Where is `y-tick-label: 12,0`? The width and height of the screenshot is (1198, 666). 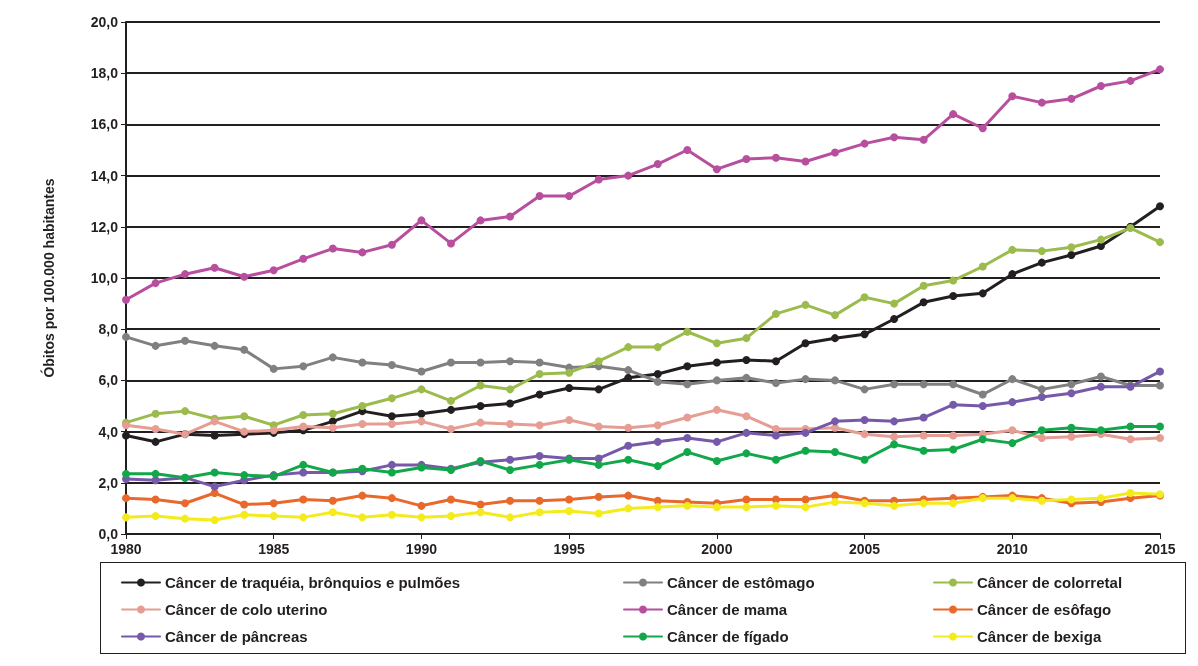
y-tick-label: 12,0 is located at coordinates (104, 226).